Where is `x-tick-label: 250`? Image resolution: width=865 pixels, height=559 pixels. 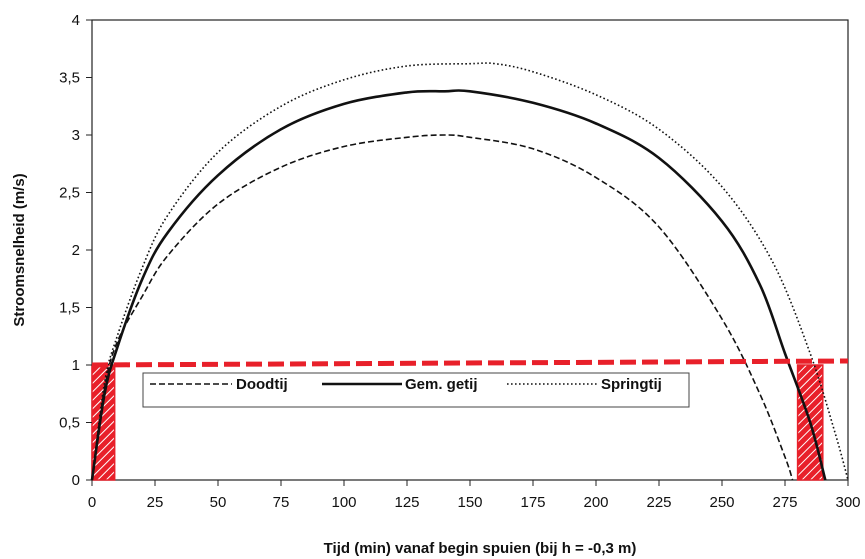 x-tick-label: 250 is located at coordinates (721, 502).